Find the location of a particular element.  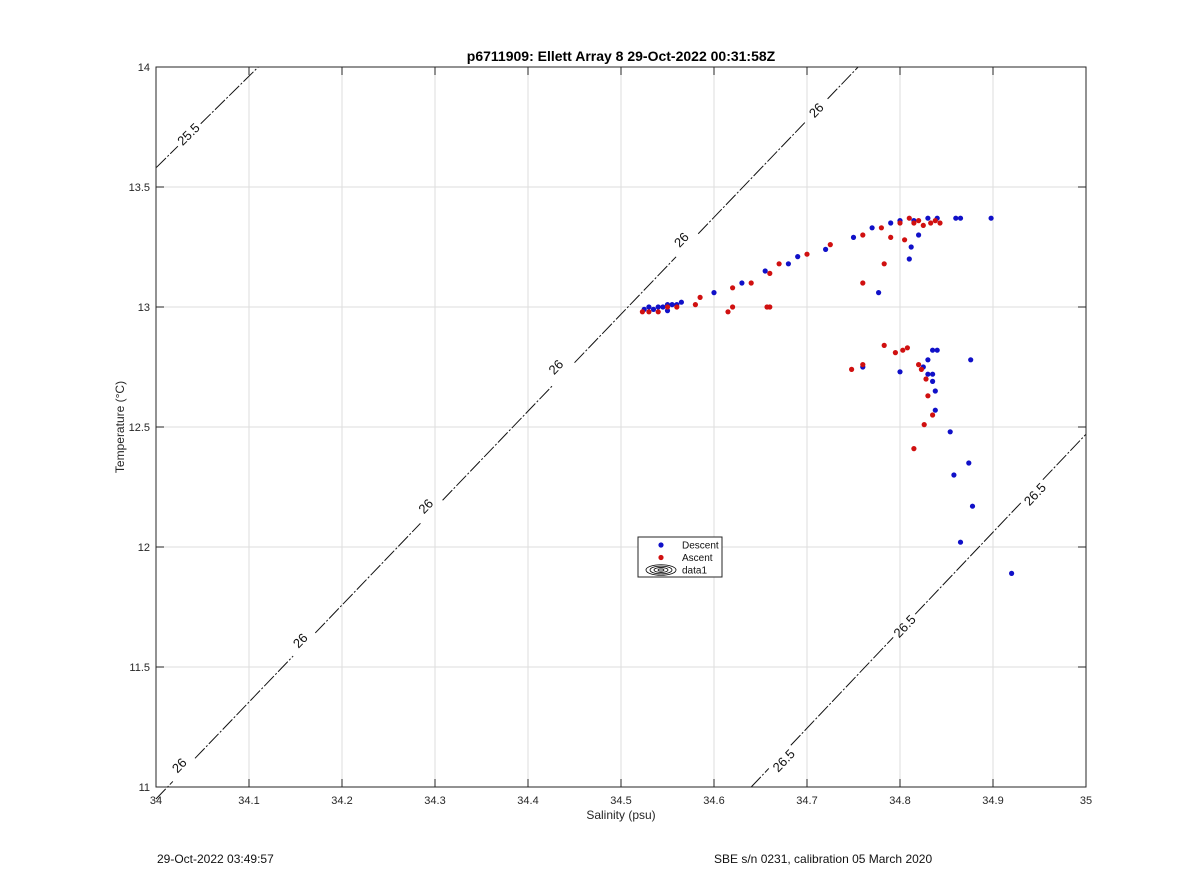

legend-marker-ascent is located at coordinates (661, 557).